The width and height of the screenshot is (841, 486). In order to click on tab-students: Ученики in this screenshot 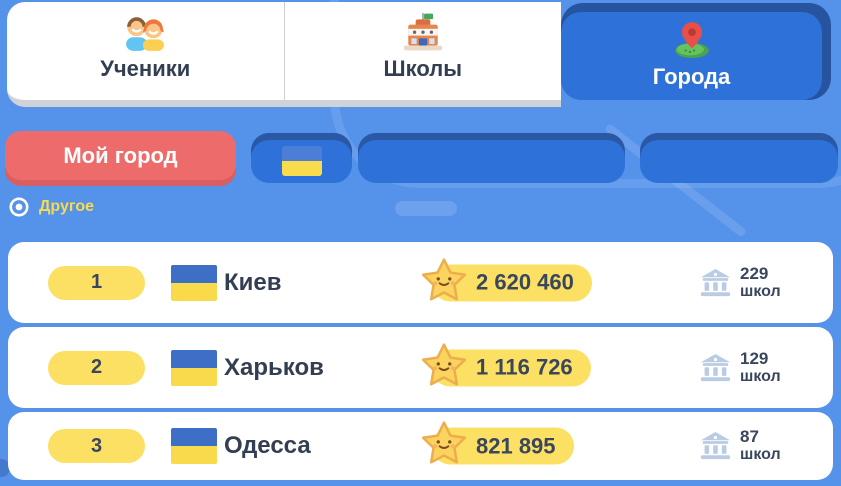, I will do `click(145, 51)`.